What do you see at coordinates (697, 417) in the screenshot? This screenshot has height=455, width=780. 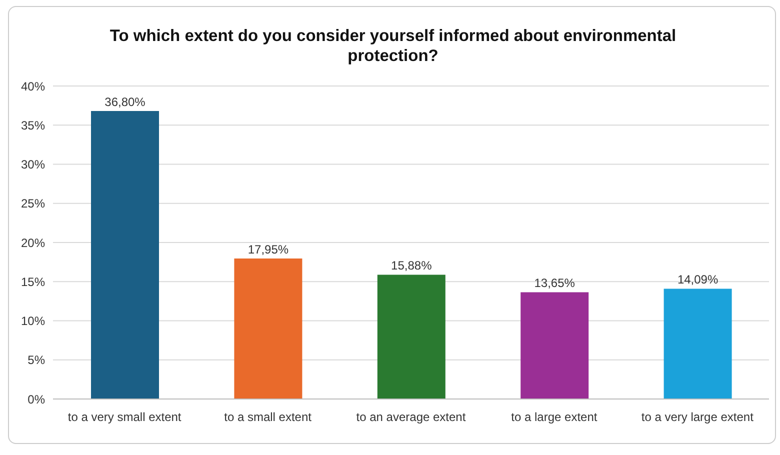 I see `x-tick-label: to a very large extent` at bounding box center [697, 417].